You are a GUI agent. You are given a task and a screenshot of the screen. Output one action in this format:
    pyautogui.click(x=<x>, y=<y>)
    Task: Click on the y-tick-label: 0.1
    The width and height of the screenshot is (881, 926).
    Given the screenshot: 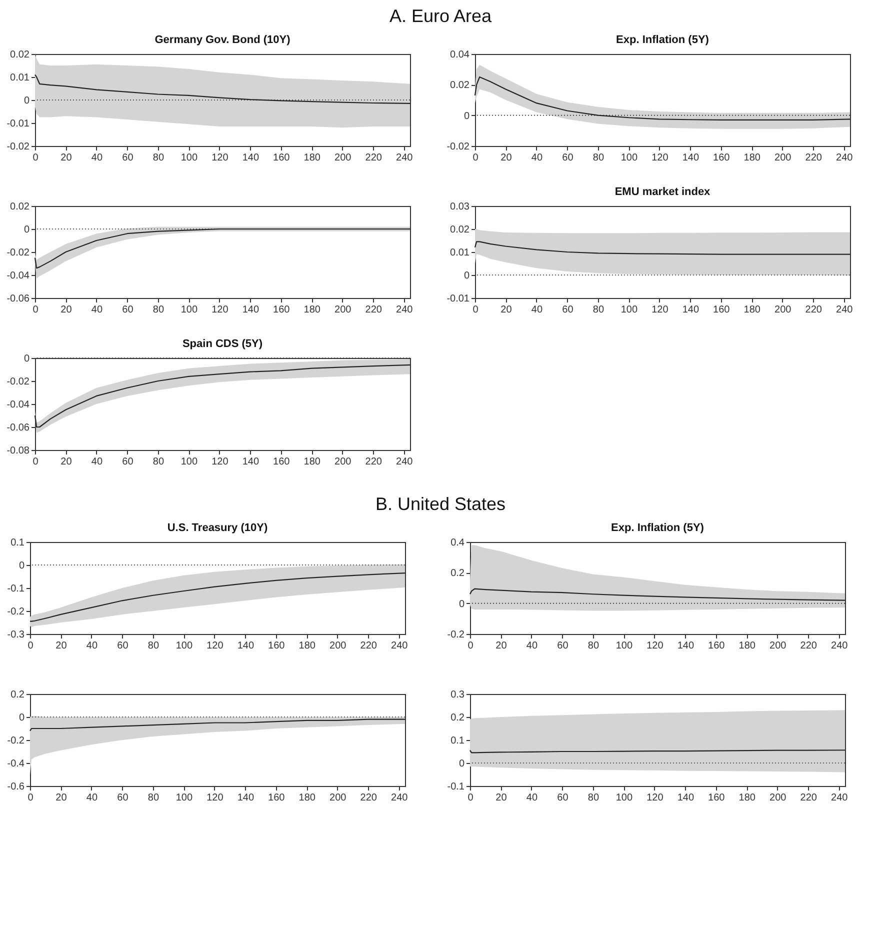 What is the action you would take?
    pyautogui.click(x=457, y=741)
    